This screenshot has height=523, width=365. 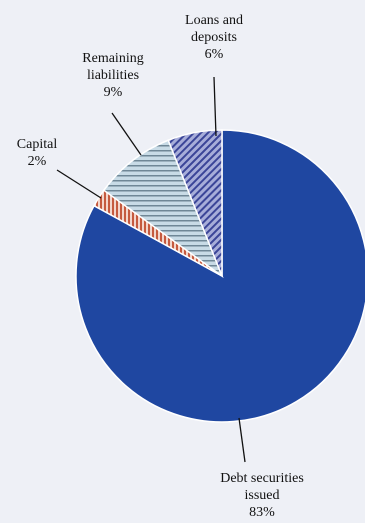 I want to click on slice-value-label: 83%, so click(x=262, y=512).